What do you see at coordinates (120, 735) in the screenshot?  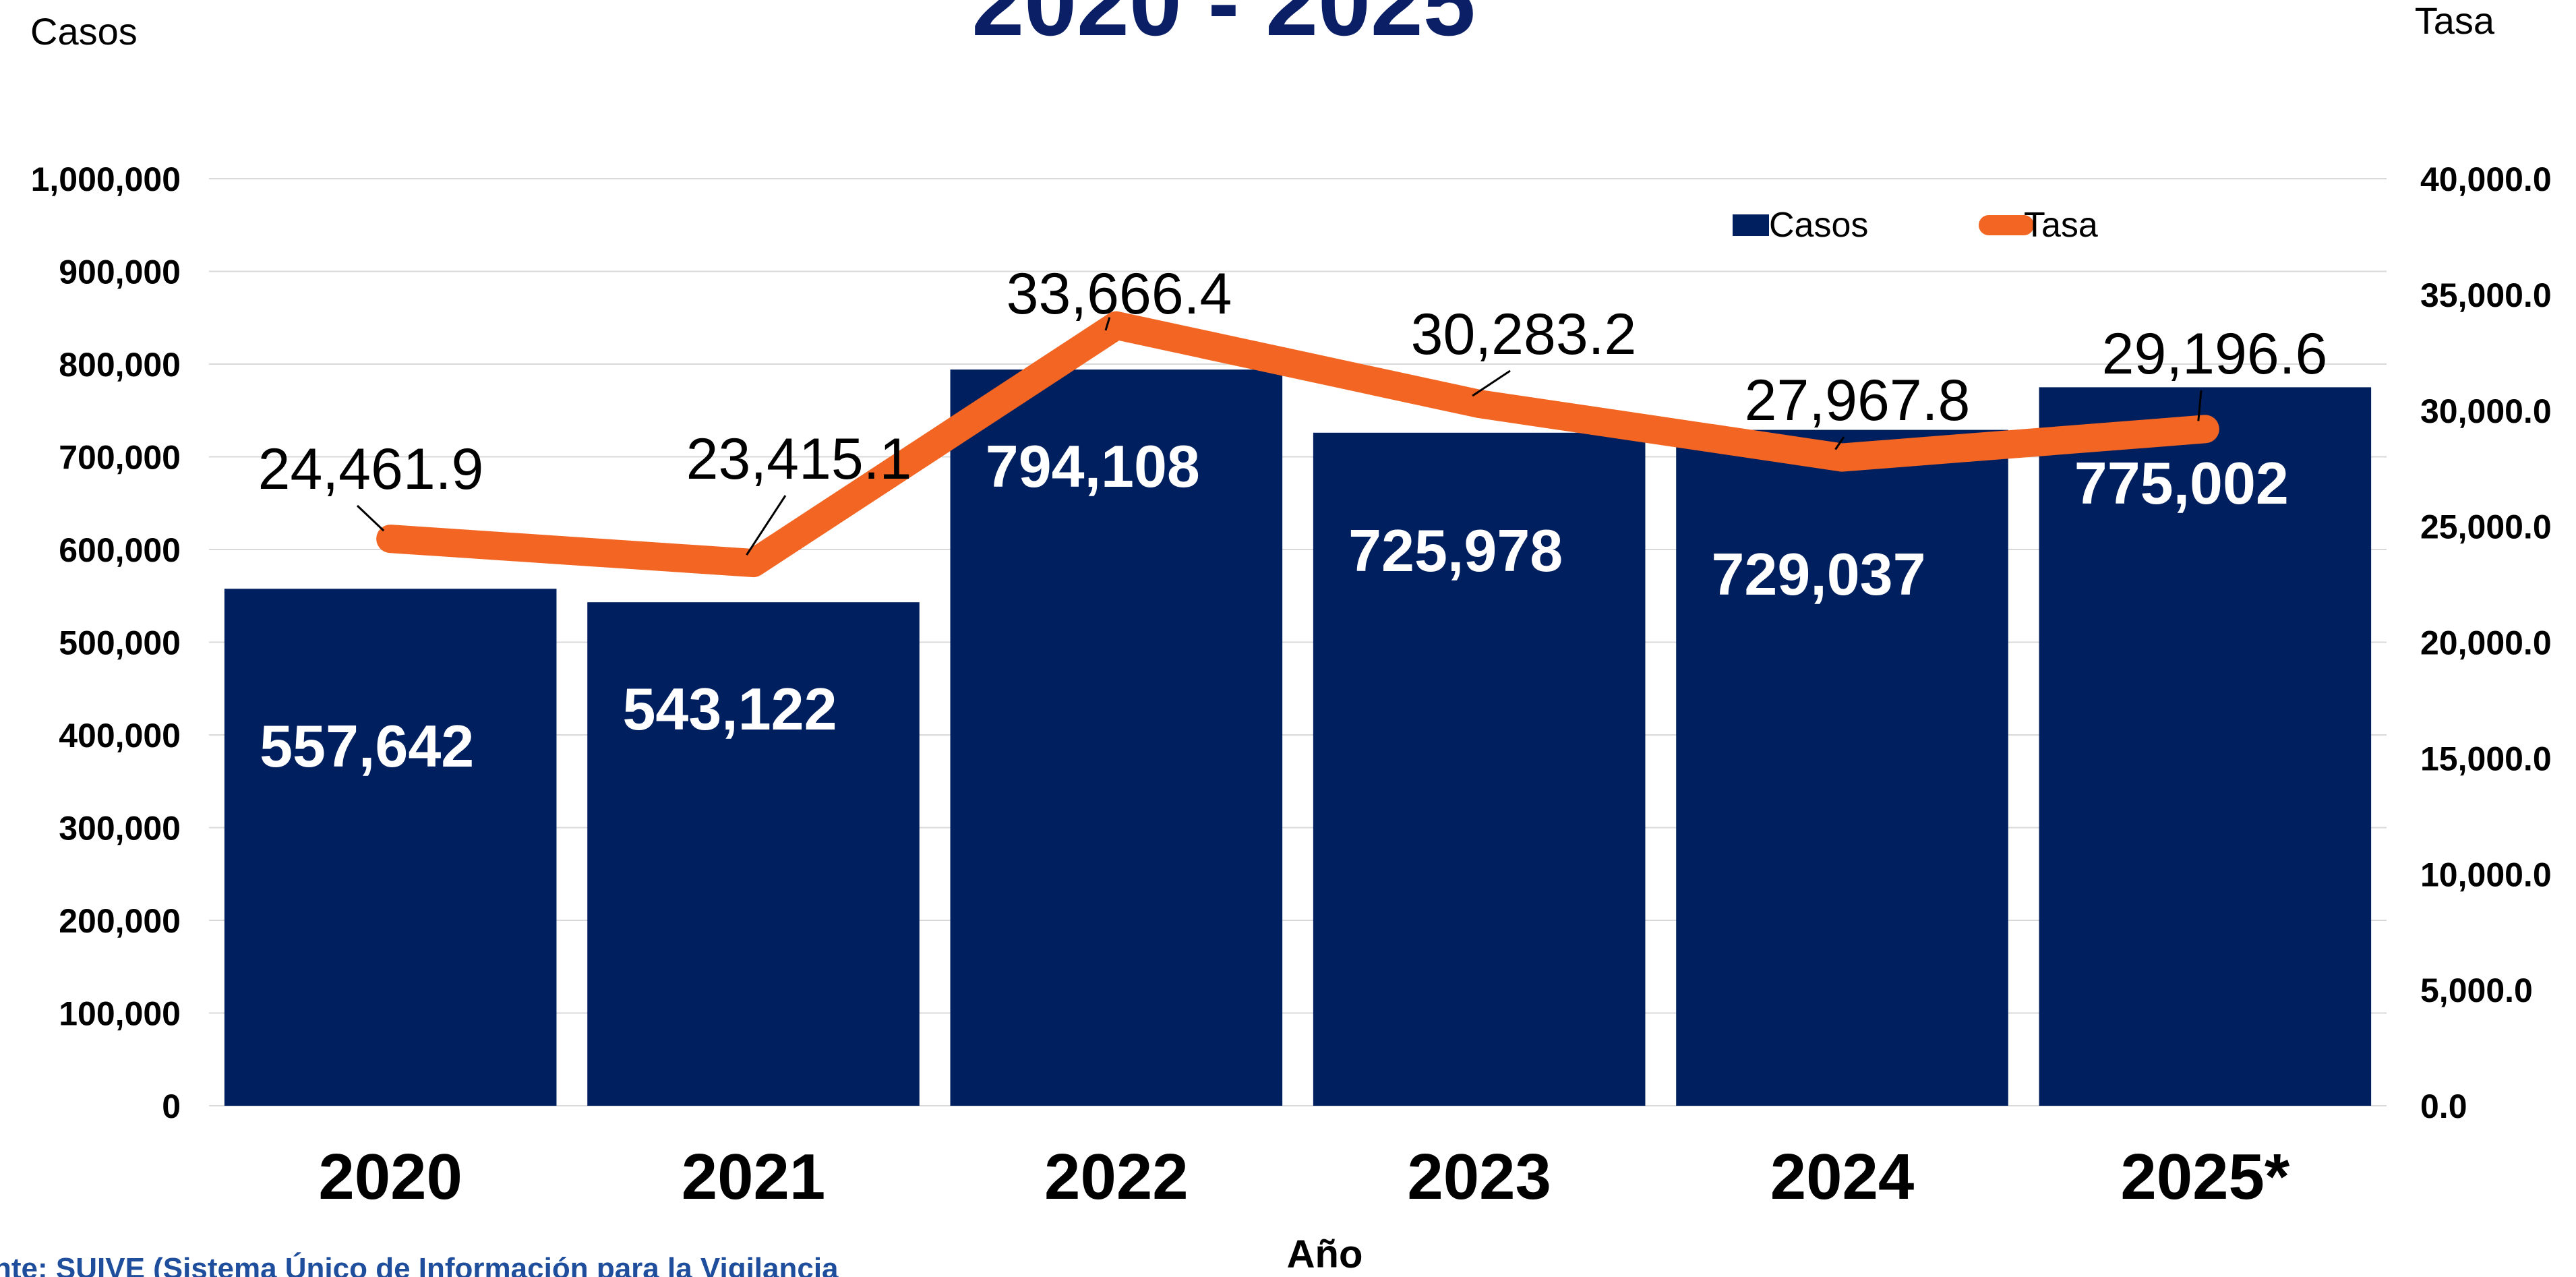 I see `left-tick-label: 400,000` at bounding box center [120, 735].